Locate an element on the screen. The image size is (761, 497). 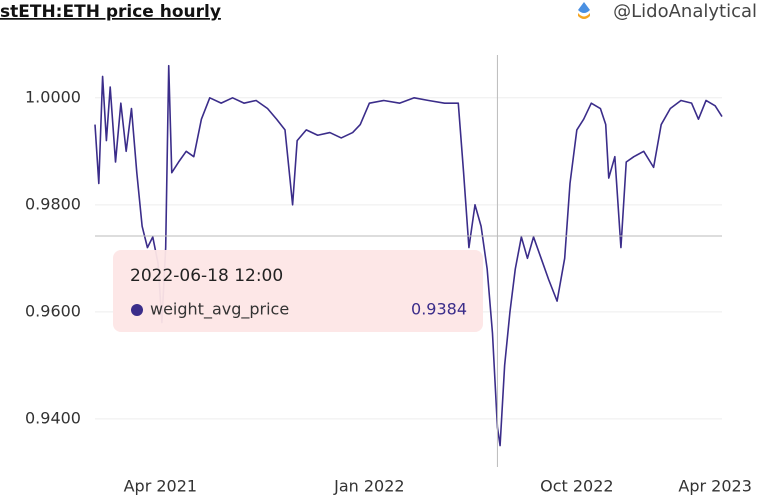
chart-title: stETH:ETH price hourly is located at coordinates (110, 12).